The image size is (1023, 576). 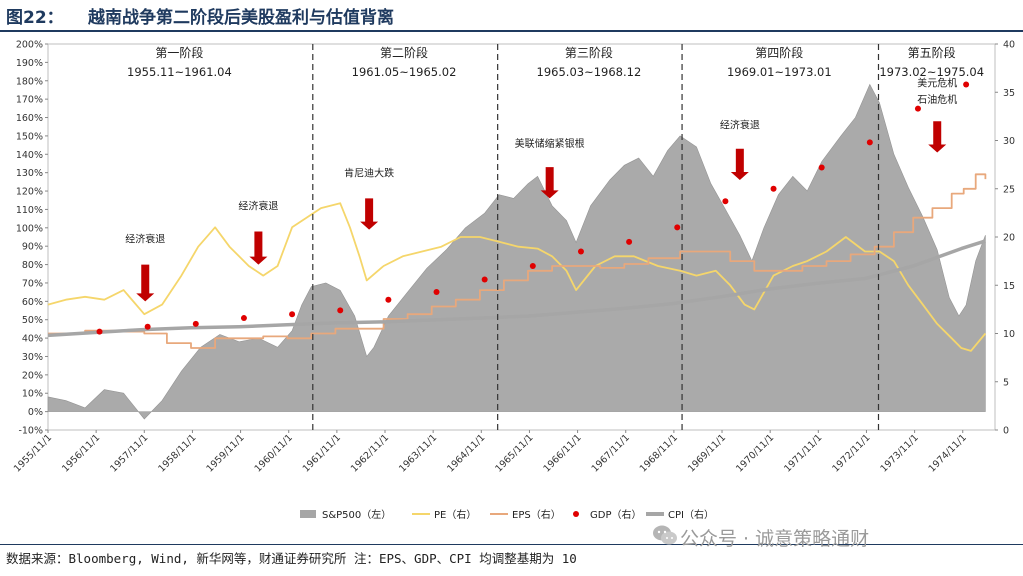 What do you see at coordinates (755, 453) in the screenshot?
I see `x-axis-tick-label: 1970/11/1` at bounding box center [755, 453].